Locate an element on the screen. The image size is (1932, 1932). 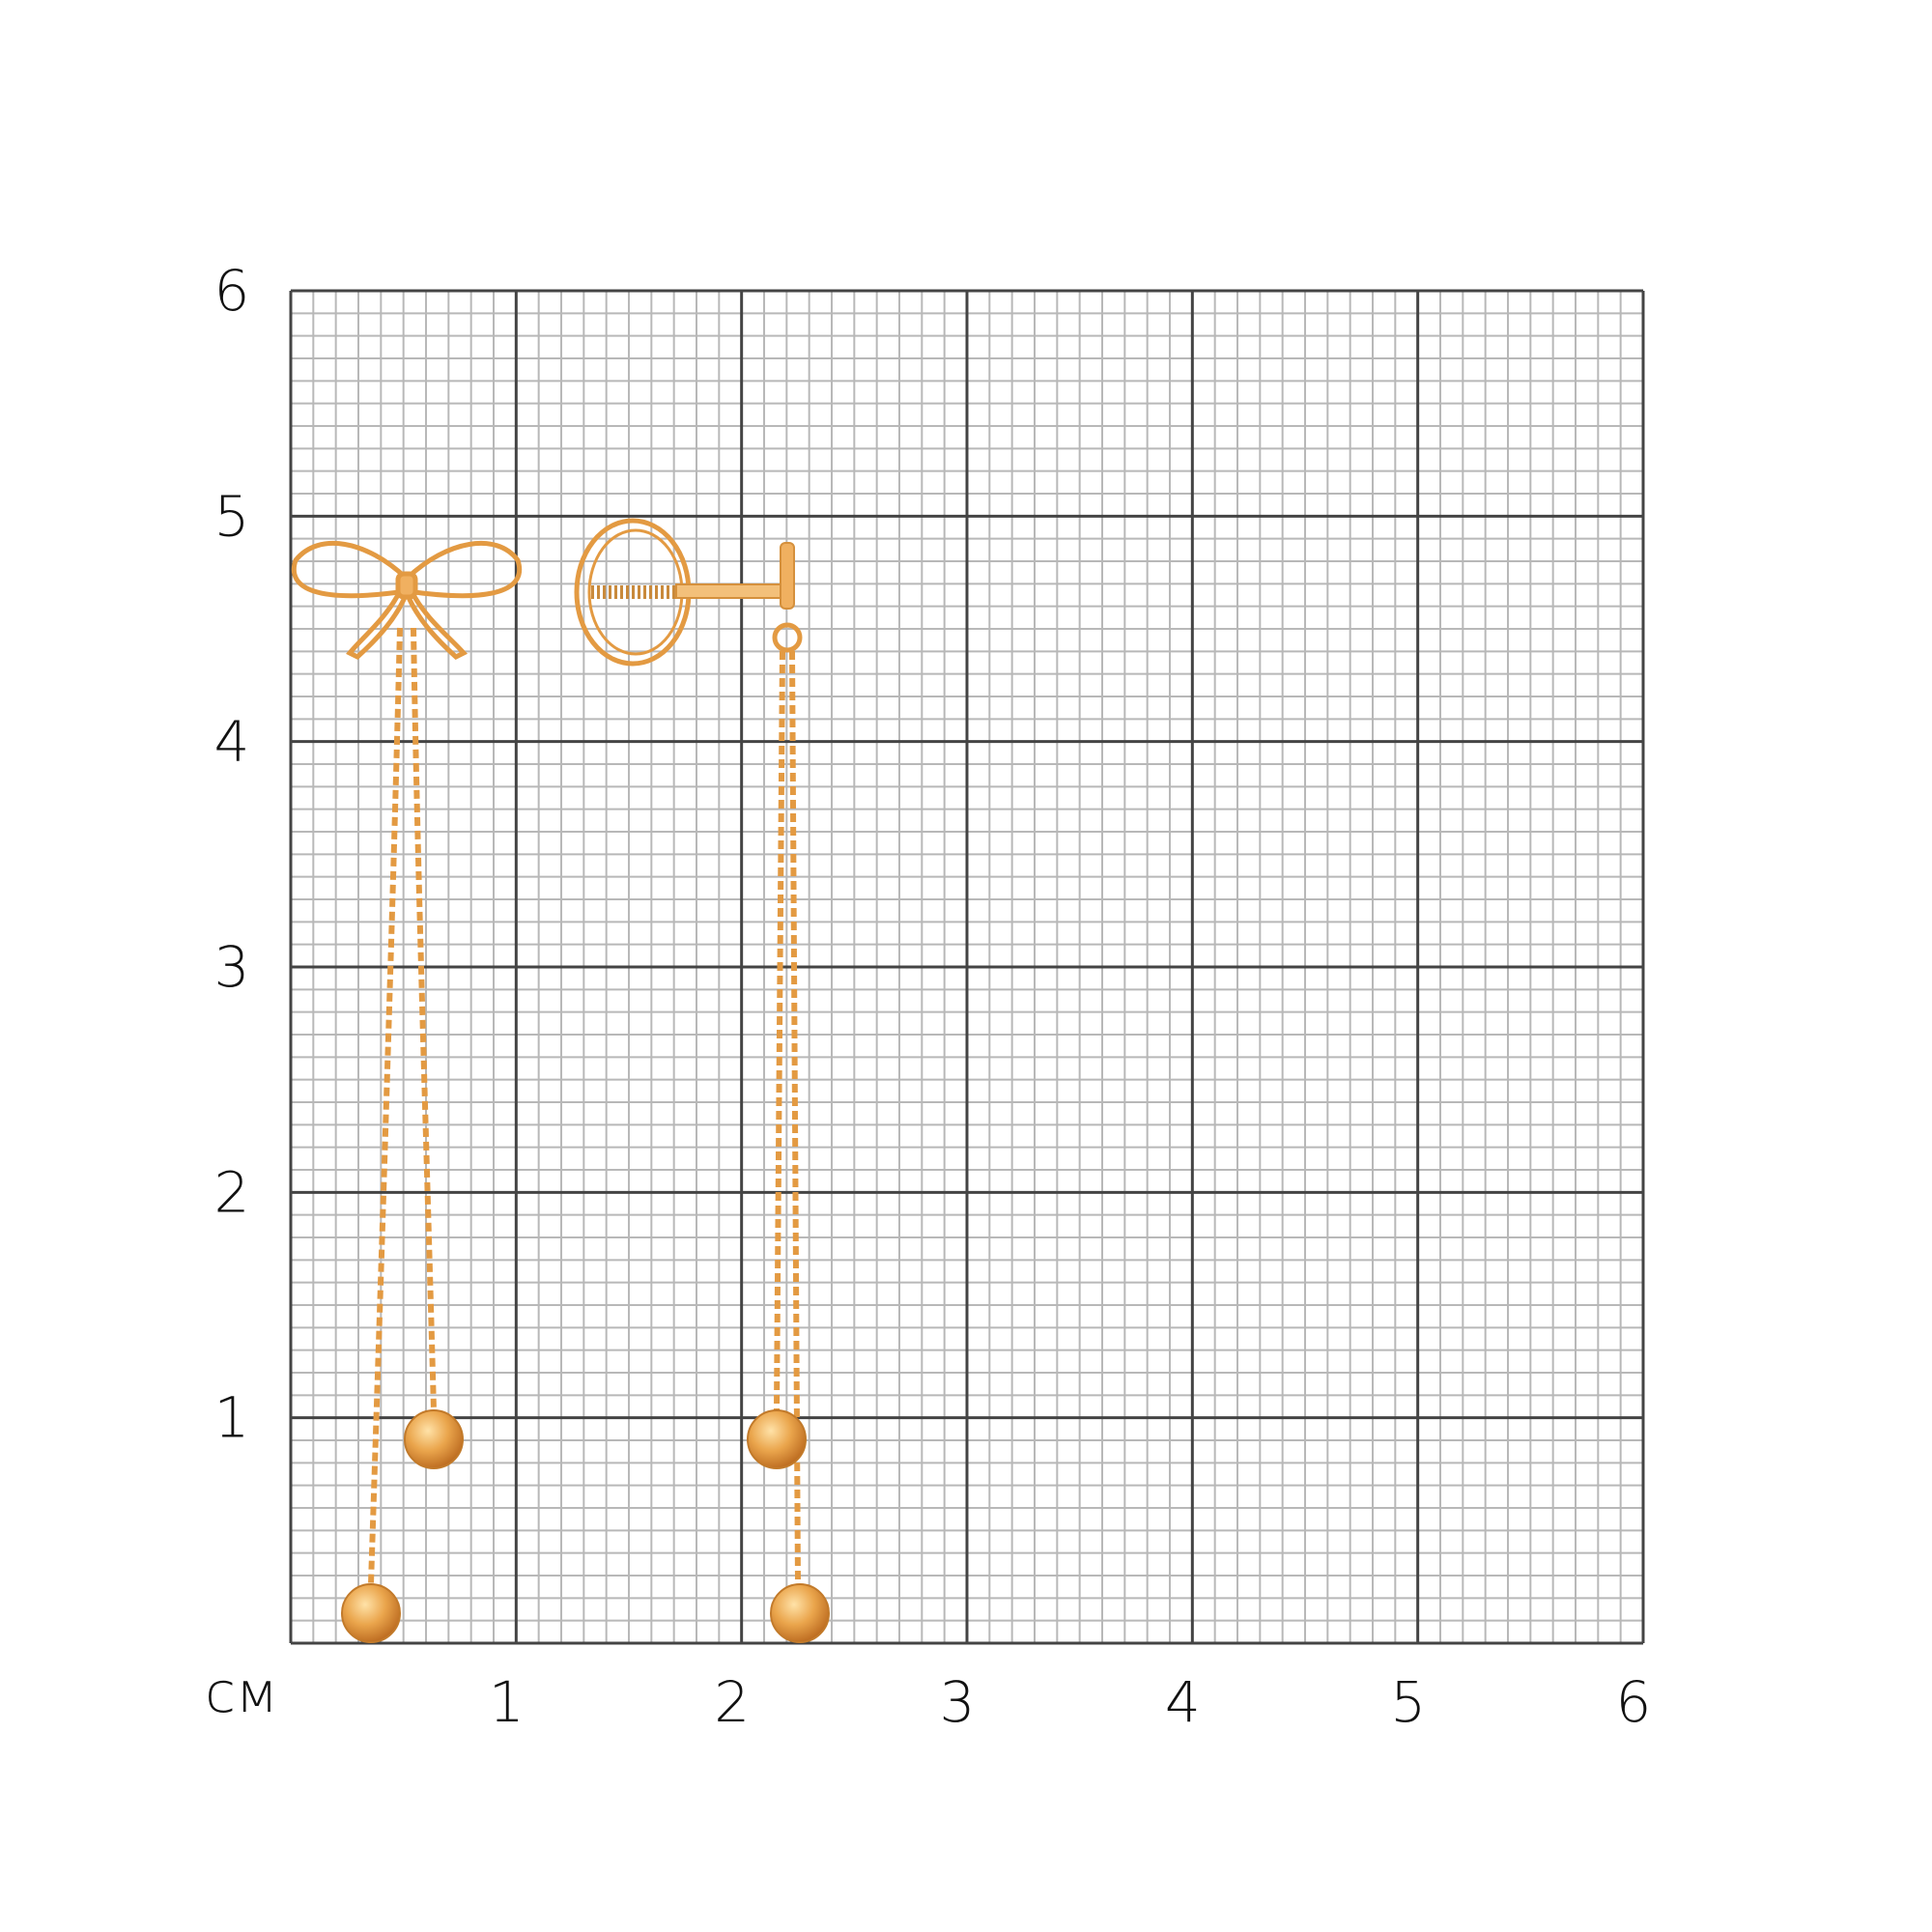
bow-right-tail is located at coordinates (437, 625).